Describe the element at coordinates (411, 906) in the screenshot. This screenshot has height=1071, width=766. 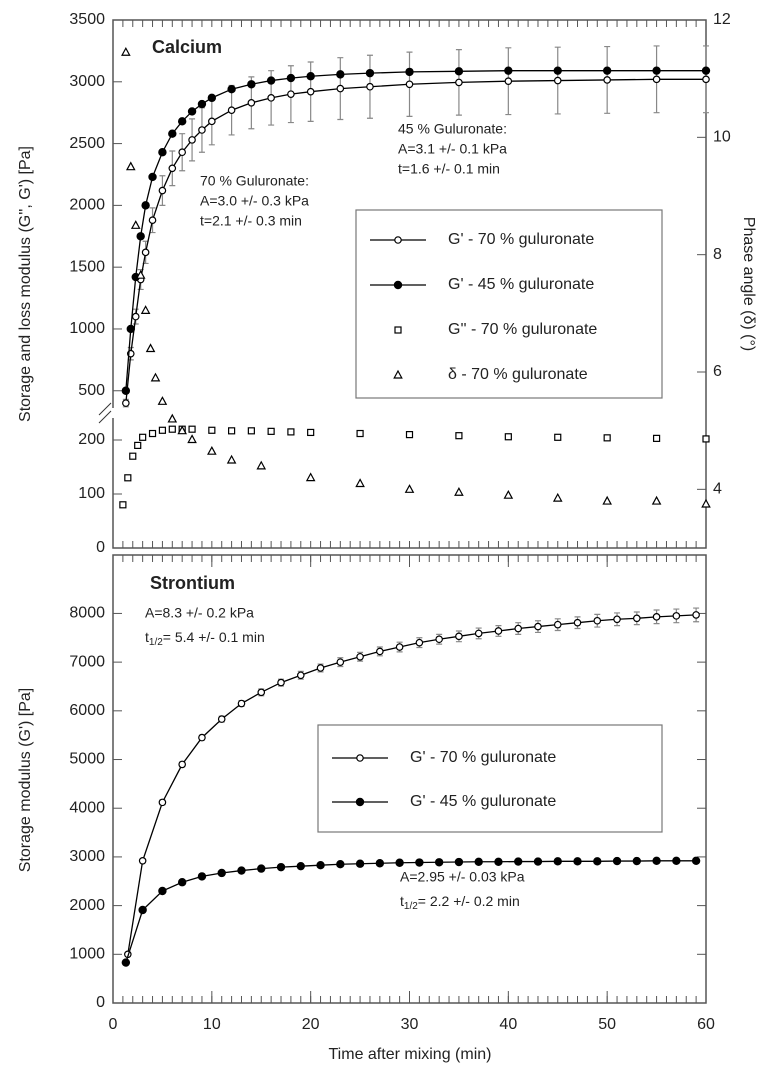
I see `subscript: 1/2` at that location.